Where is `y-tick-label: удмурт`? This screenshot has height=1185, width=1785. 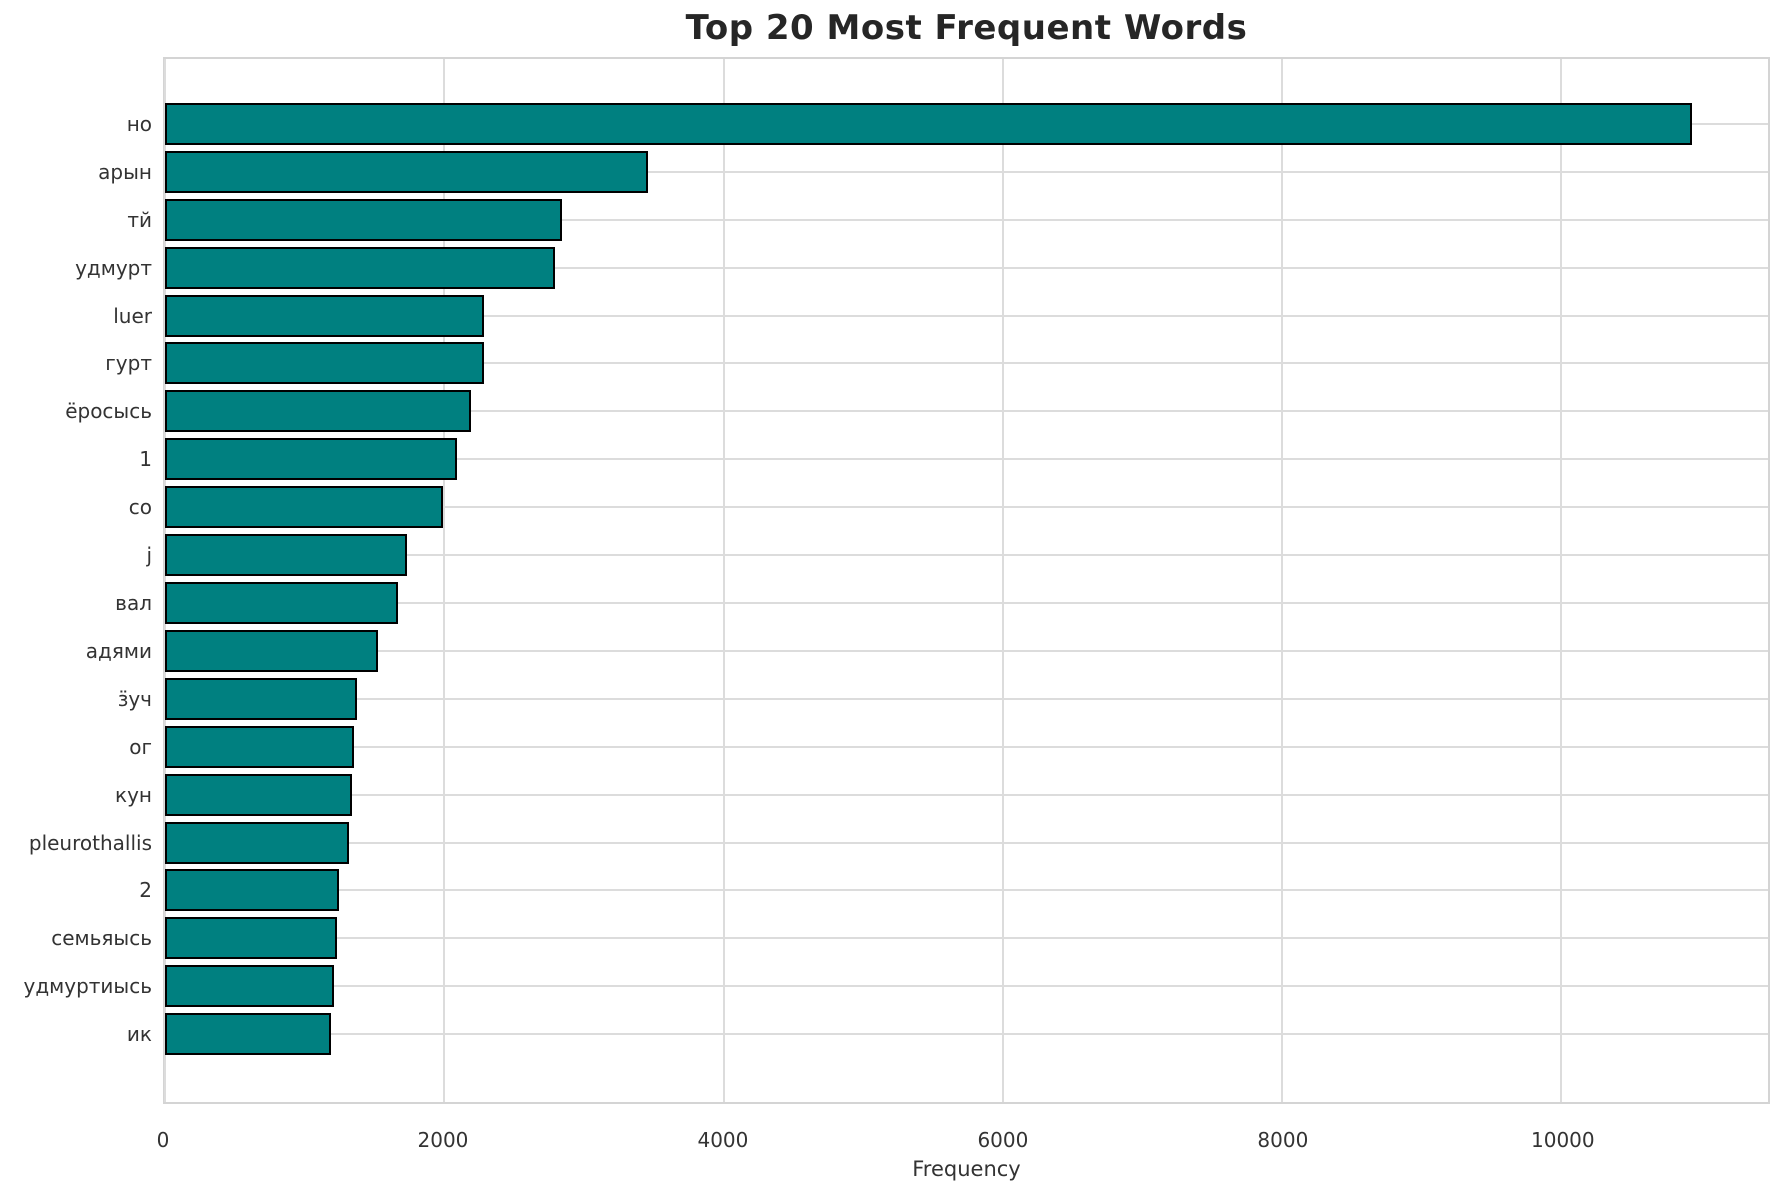 y-tick-label: удмурт is located at coordinates (113, 267).